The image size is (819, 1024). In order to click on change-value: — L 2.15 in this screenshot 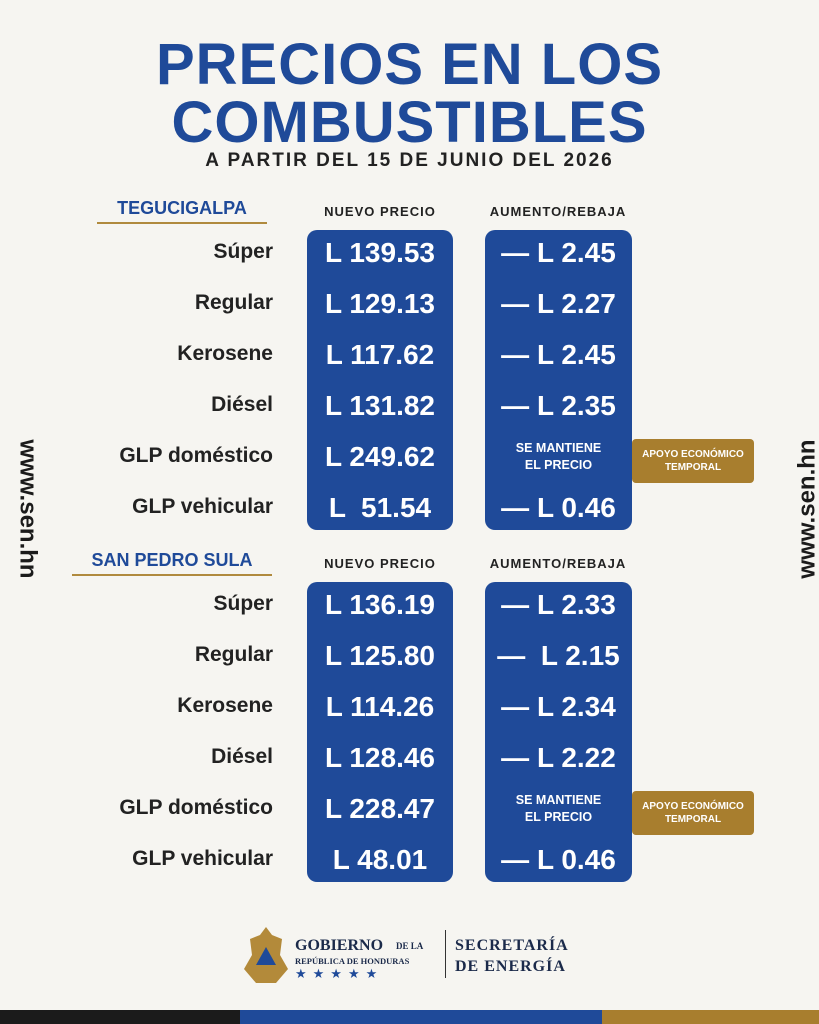, I will do `click(558, 655)`.